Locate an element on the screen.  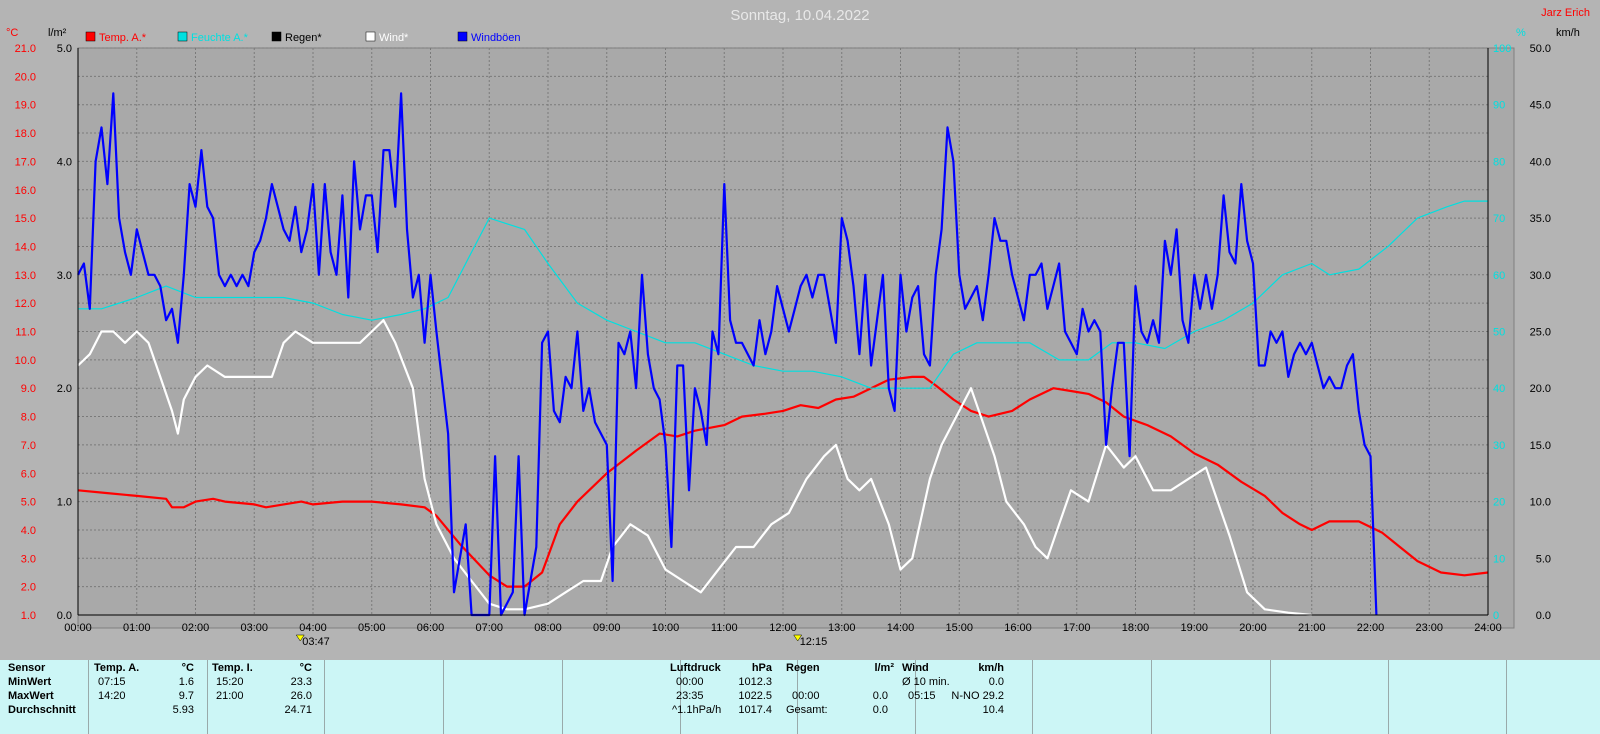
wind-header: Wind is located at coordinates (915, 668).